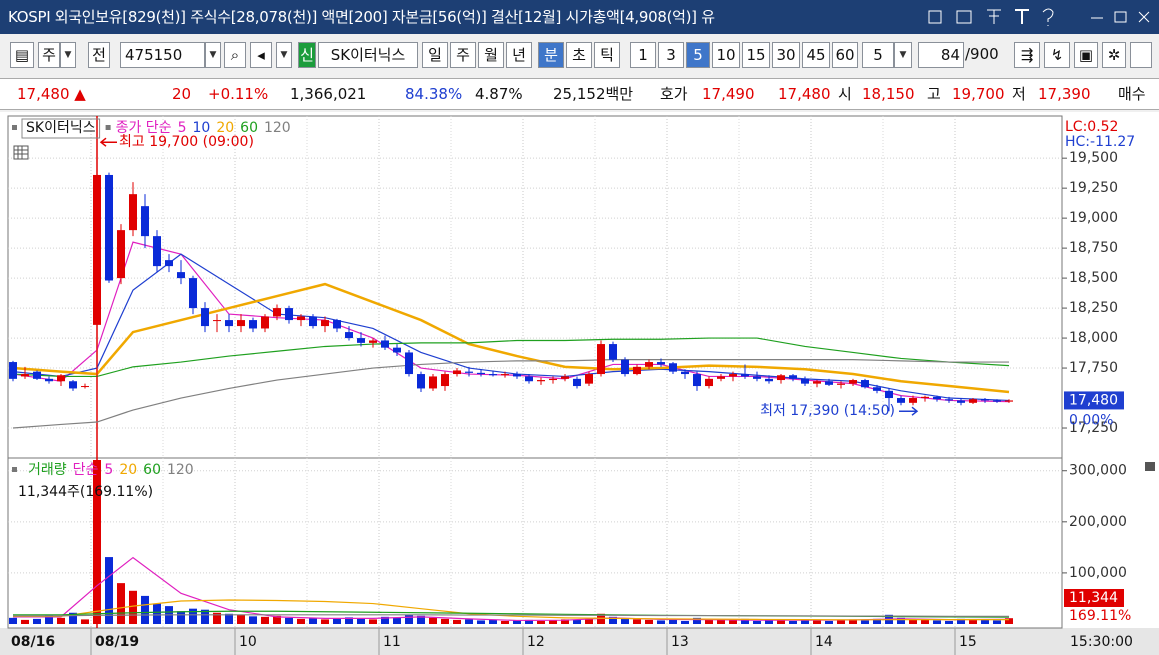 The image size is (1159, 655). What do you see at coordinates (536, 642) in the screenshot?
I see `date-label: 12` at bounding box center [536, 642].